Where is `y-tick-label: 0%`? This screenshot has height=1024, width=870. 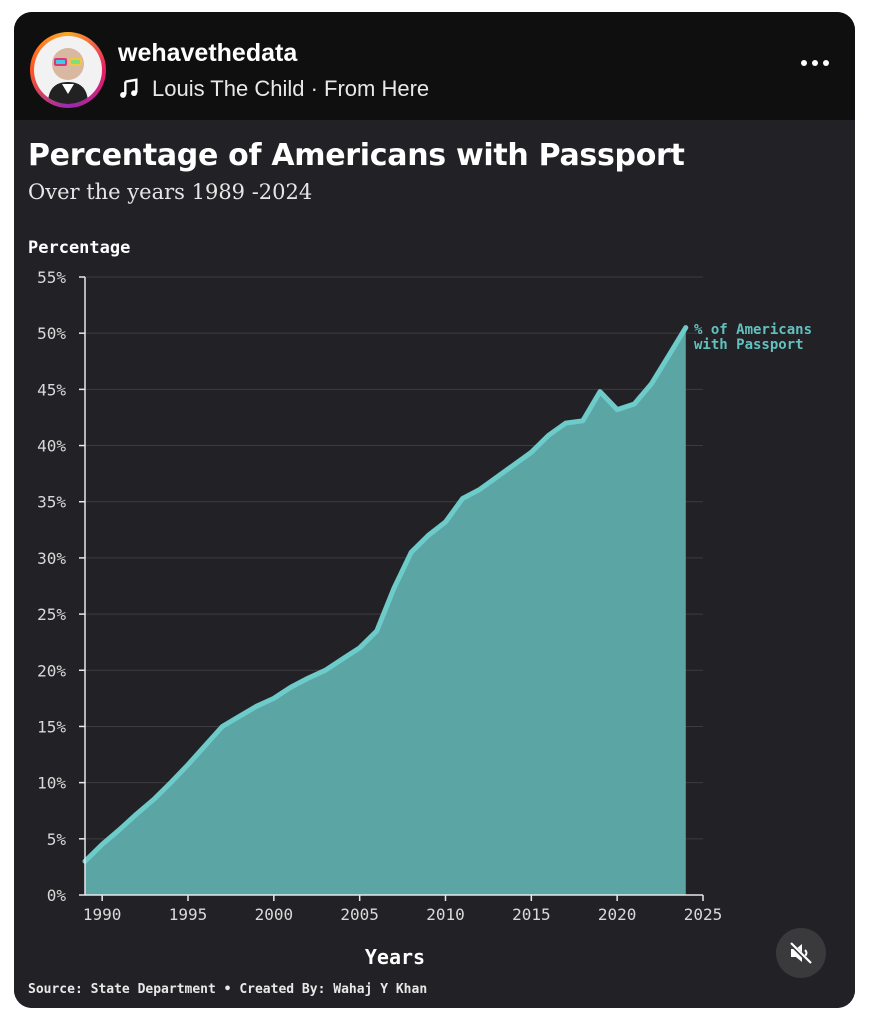
y-tick-label: 0% is located at coordinates (57, 895).